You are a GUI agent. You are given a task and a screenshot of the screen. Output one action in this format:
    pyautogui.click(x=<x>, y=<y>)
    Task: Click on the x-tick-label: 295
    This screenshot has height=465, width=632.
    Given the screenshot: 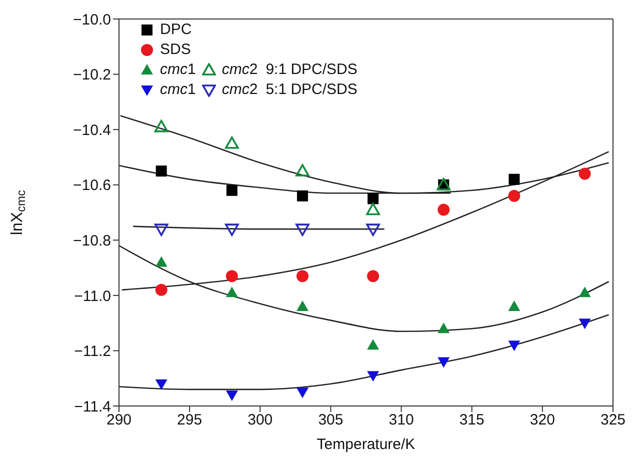 What is the action you would take?
    pyautogui.click(x=189, y=420)
    